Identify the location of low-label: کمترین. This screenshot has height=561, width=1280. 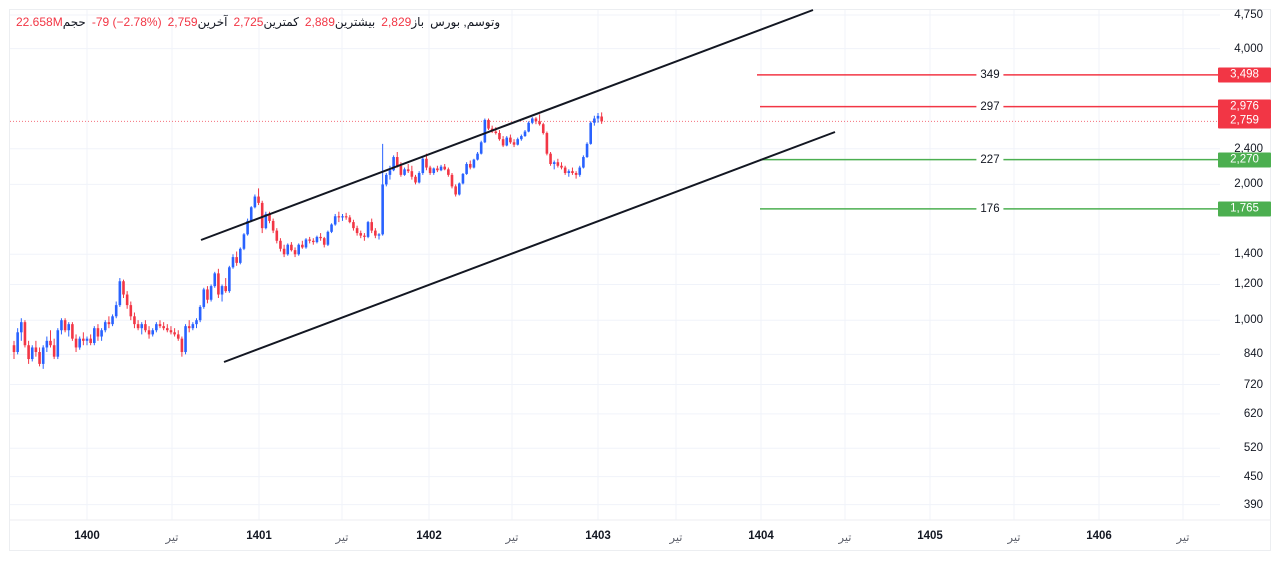
(281, 22).